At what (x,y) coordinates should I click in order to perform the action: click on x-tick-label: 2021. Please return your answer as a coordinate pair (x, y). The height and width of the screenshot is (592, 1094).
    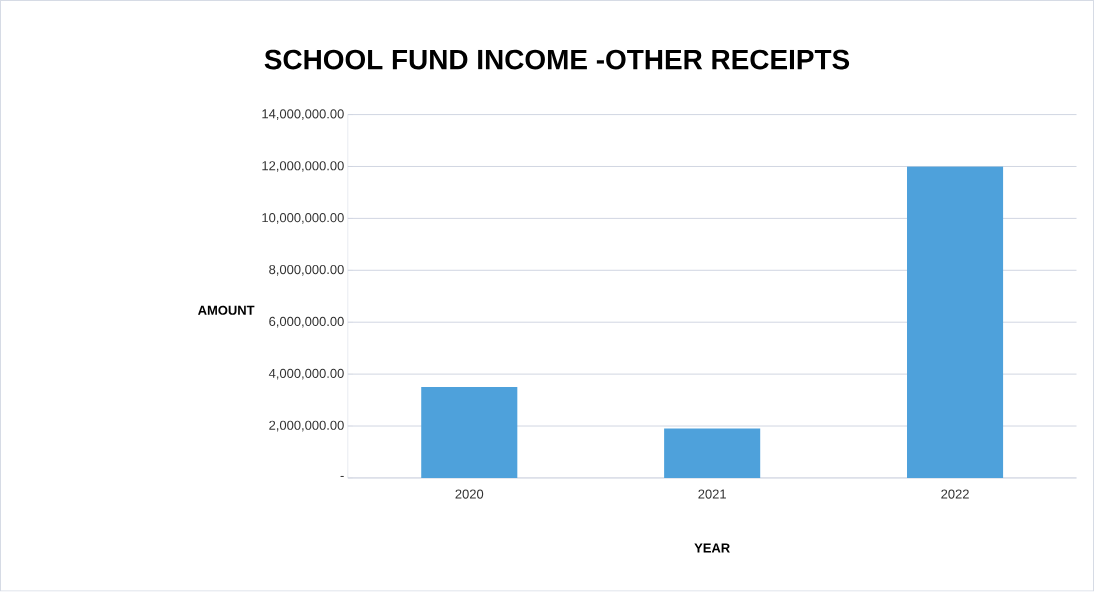
    Looking at the image, I should click on (712, 494).